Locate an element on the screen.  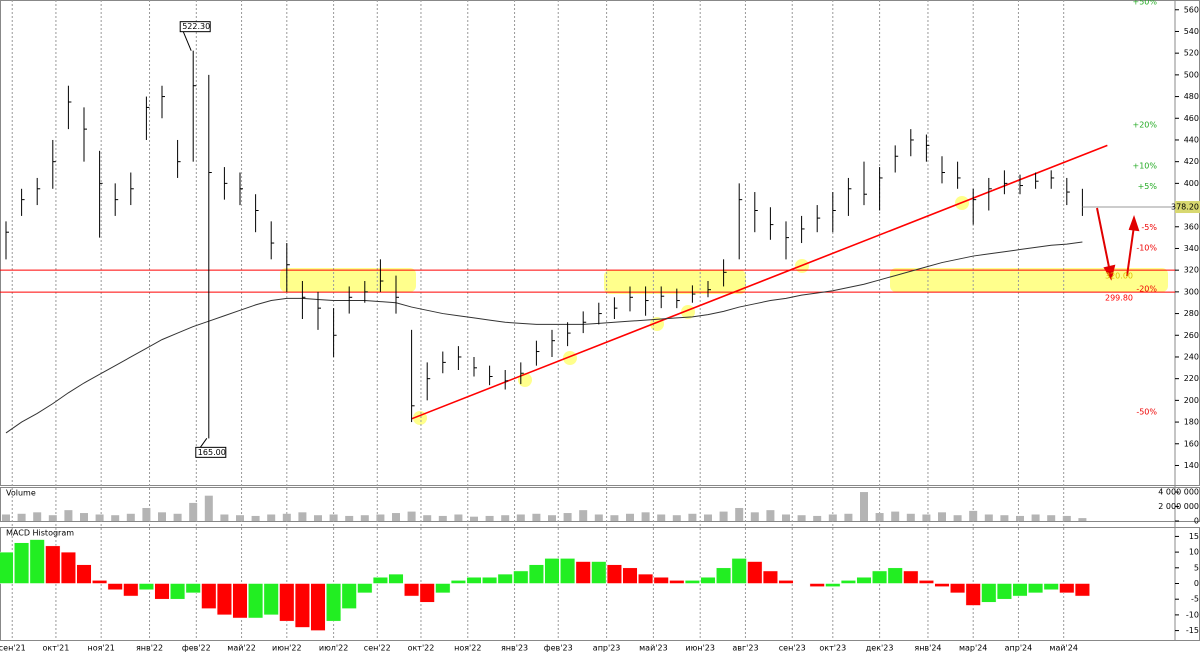
y-tick-label: 240 is located at coordinates (1191, 356).